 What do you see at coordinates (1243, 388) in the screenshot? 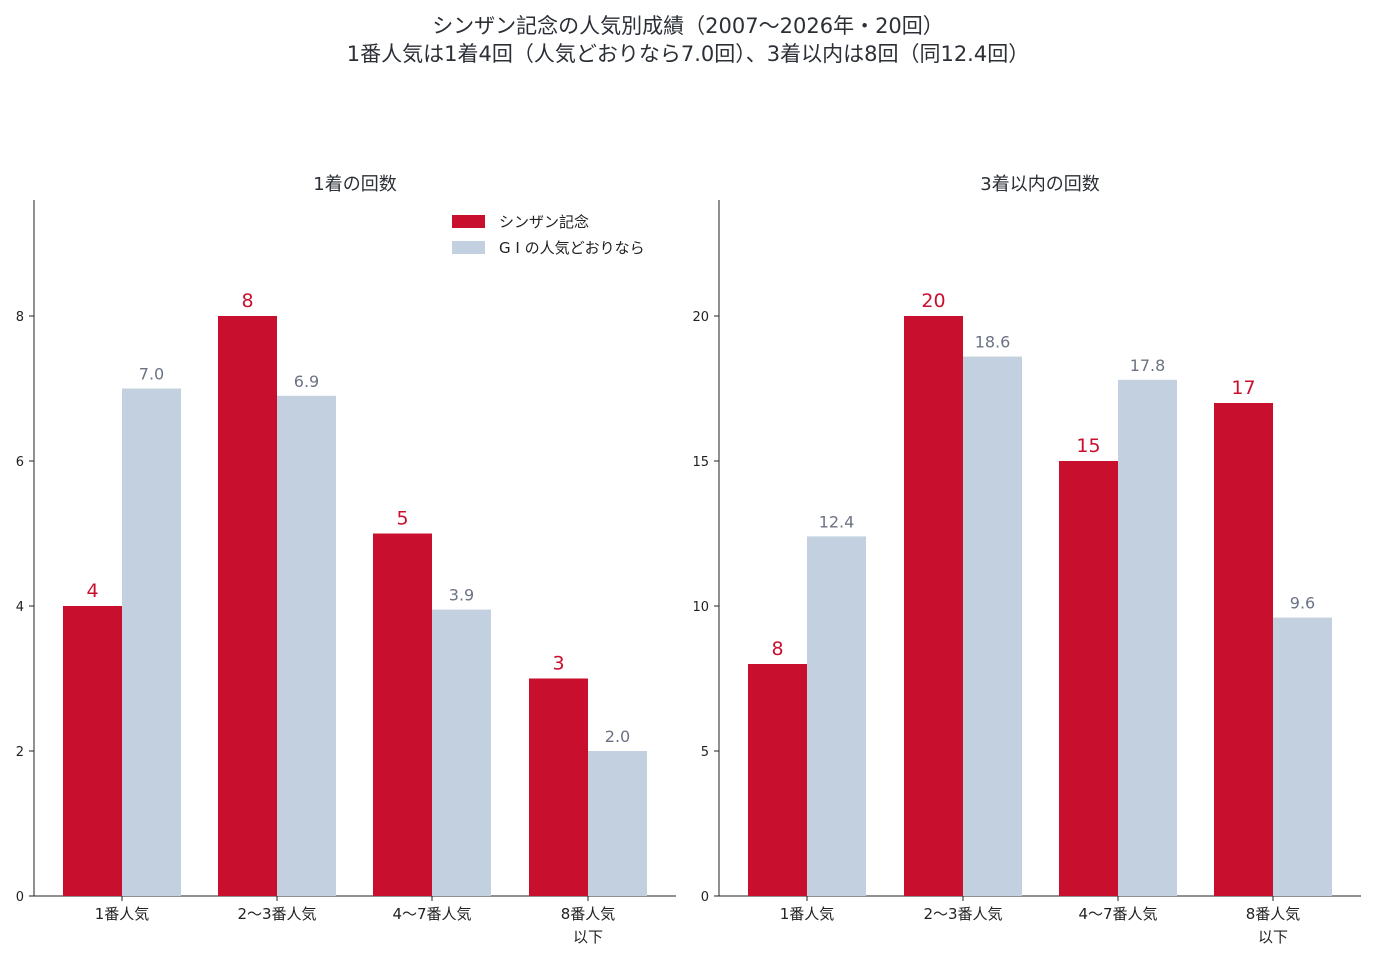
I see `bar-label-race: 17` at bounding box center [1243, 388].